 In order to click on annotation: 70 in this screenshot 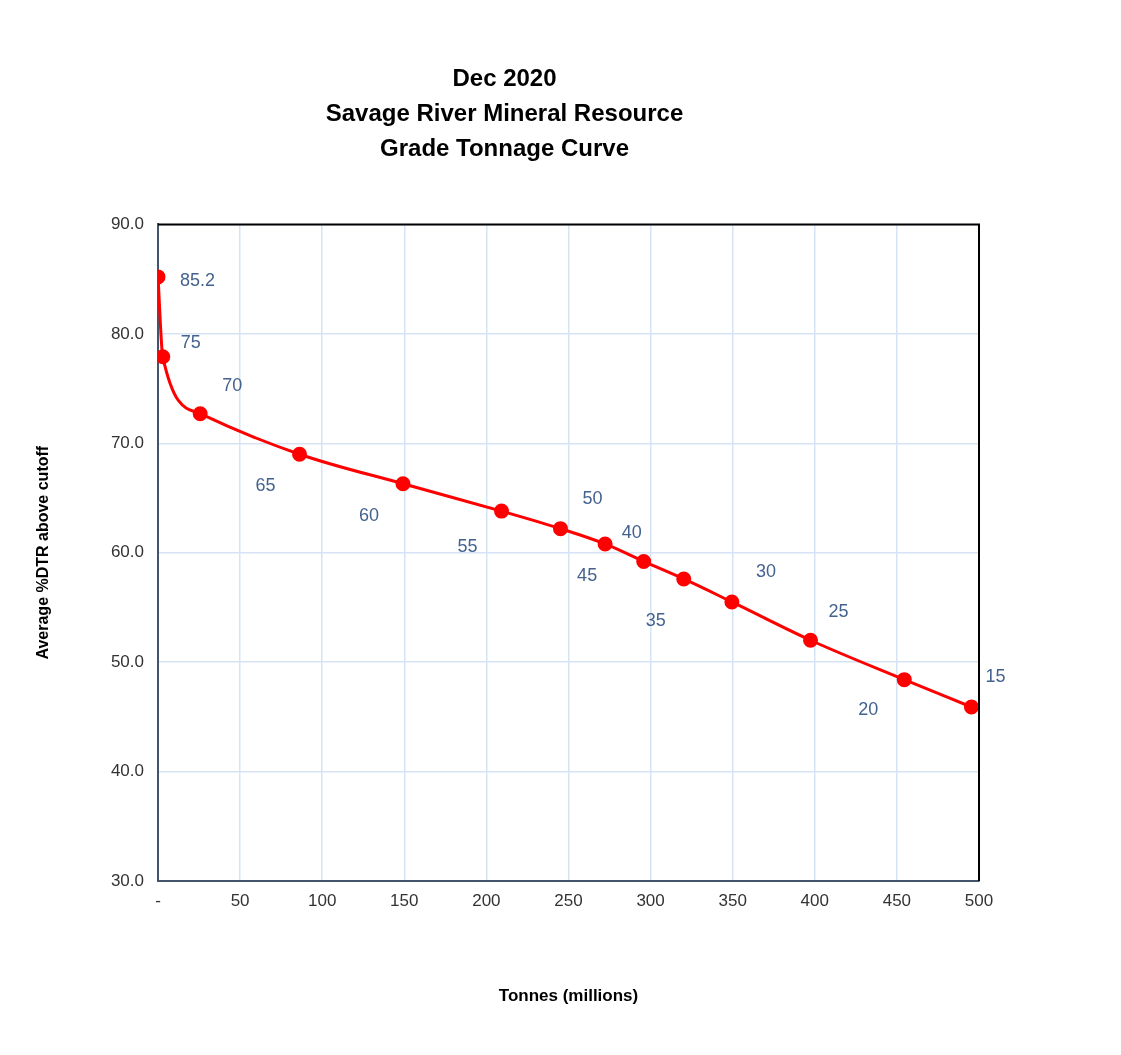, I will do `click(232, 384)`.